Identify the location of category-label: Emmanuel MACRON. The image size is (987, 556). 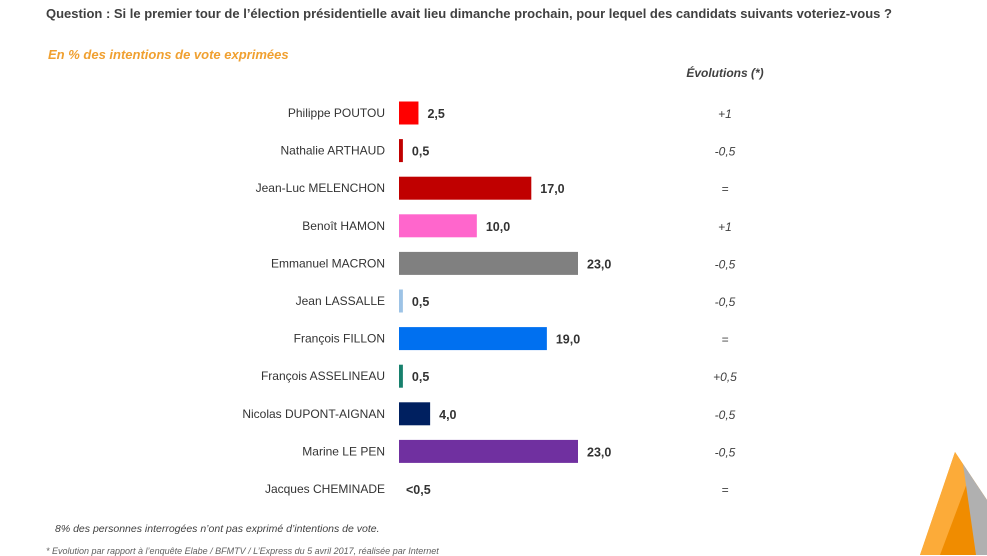
(328, 263).